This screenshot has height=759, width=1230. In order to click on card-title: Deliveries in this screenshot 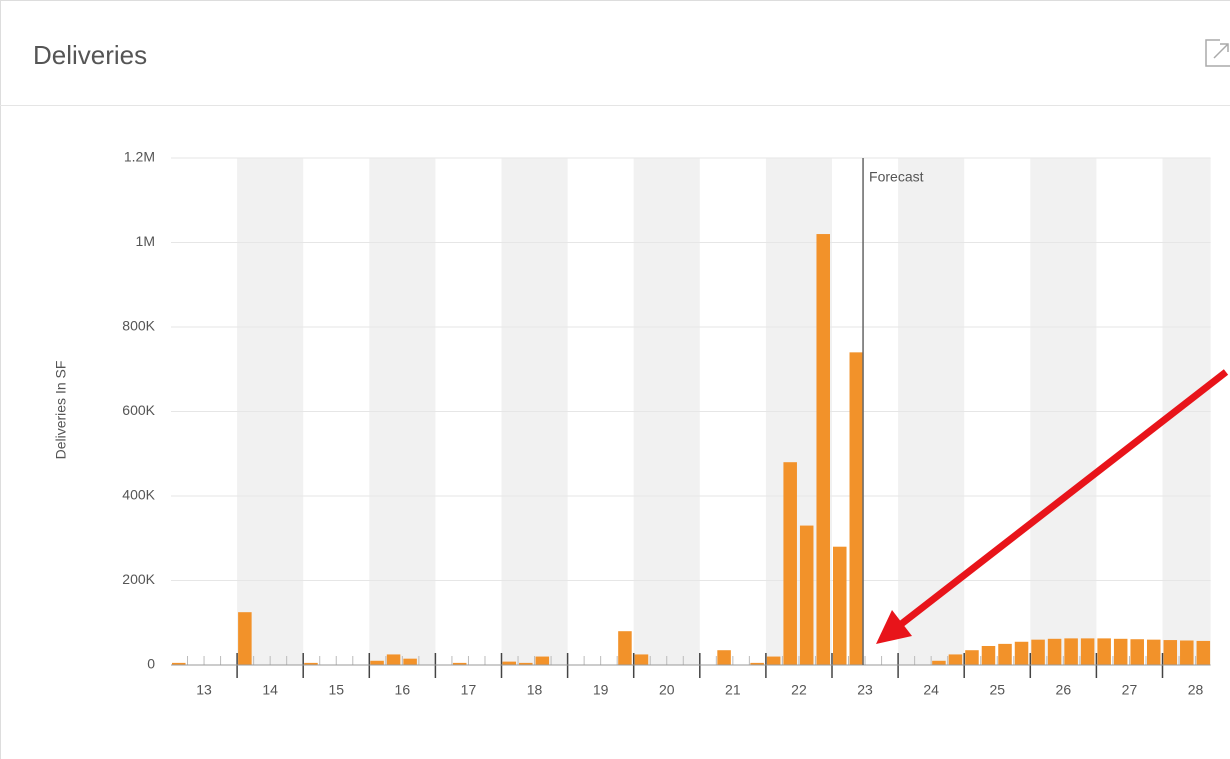, I will do `click(90, 55)`.